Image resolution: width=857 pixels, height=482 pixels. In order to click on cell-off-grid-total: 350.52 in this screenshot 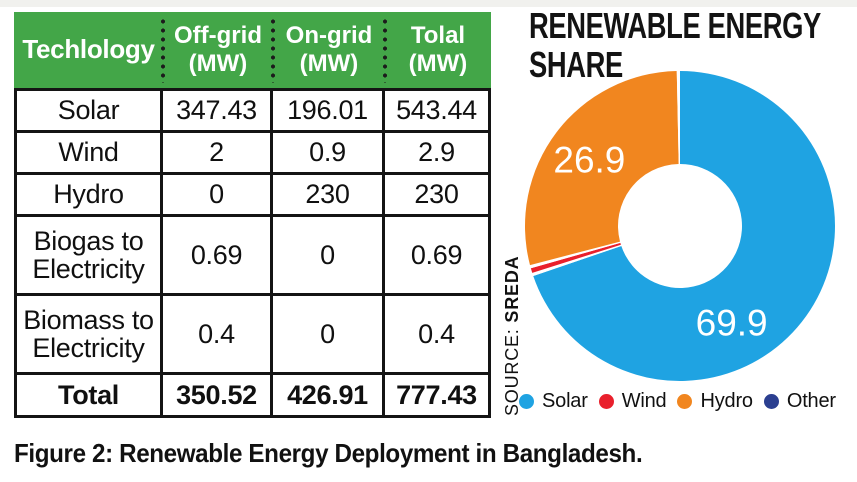, I will do `click(218, 396)`.